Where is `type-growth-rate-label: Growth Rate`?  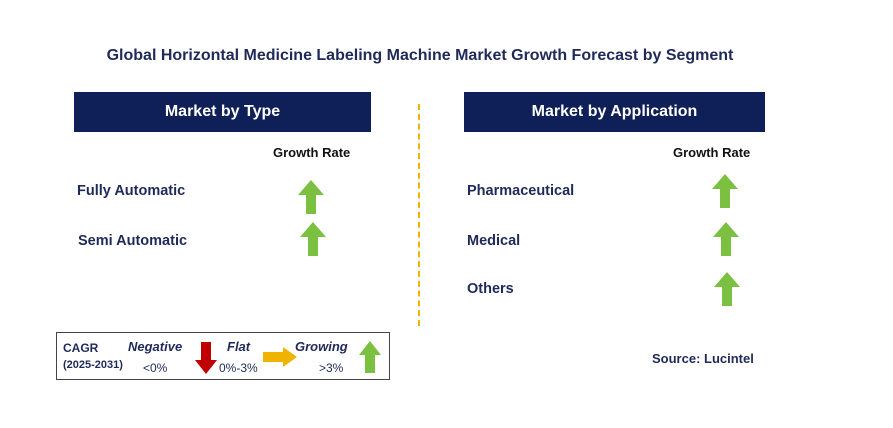
type-growth-rate-label: Growth Rate is located at coordinates (312, 152).